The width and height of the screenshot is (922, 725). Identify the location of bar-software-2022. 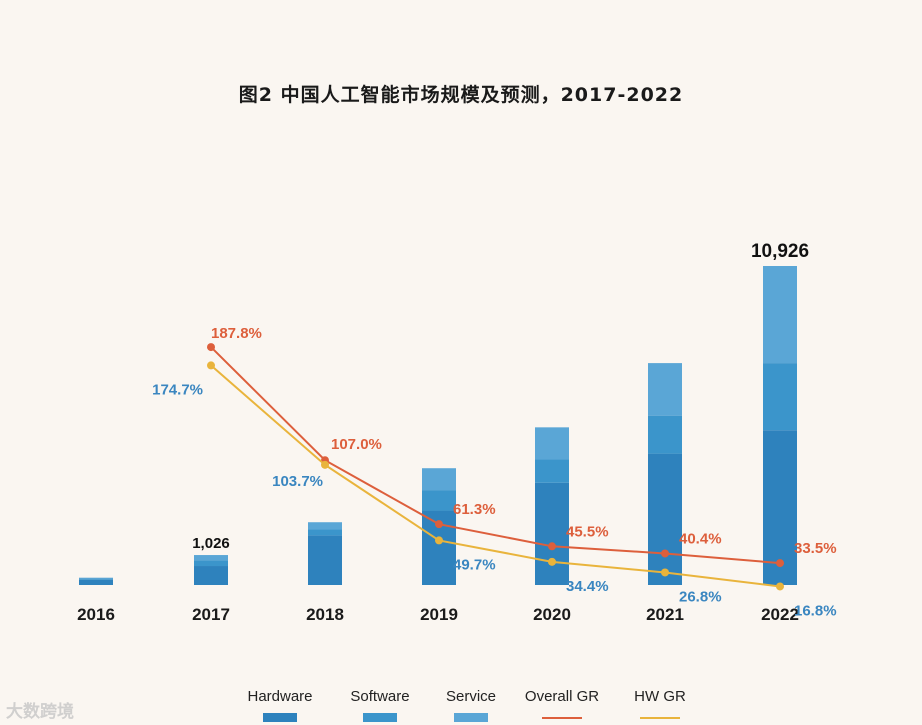
(780, 397).